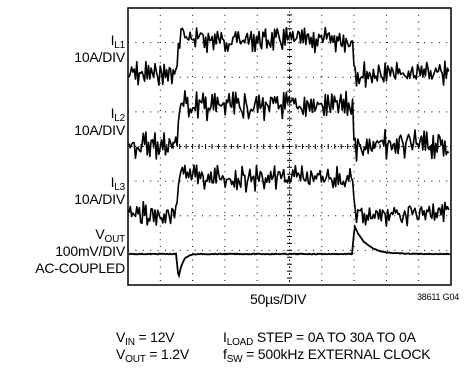  I want to click on il1-label: IL1 10A/DIV, so click(99, 48).